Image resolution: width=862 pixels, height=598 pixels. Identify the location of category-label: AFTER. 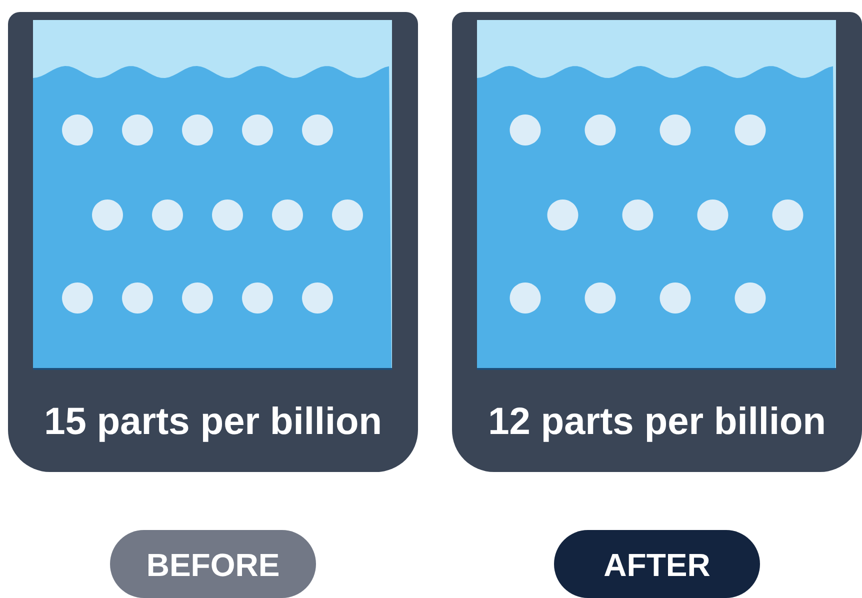
(657, 565).